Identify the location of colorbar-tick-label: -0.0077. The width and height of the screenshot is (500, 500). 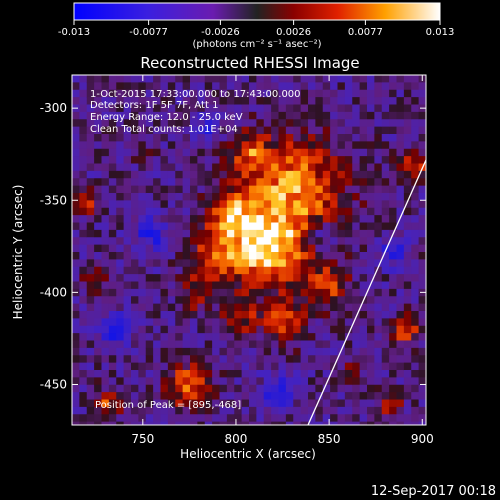
(148, 32).